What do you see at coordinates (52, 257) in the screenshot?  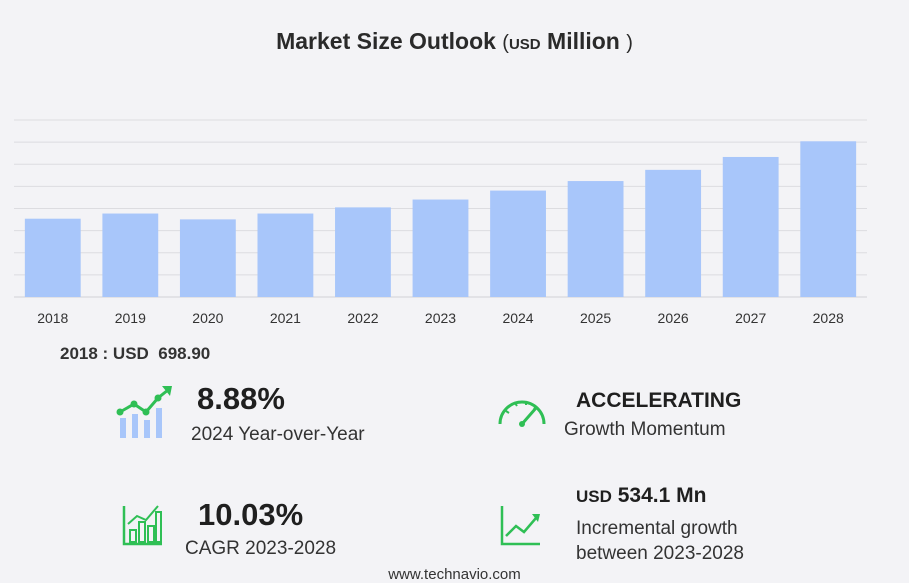 I see `bar-2018` at bounding box center [52, 257].